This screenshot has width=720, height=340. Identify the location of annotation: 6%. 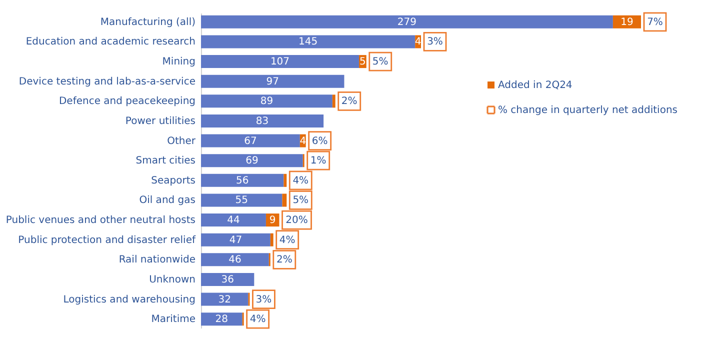
(320, 141).